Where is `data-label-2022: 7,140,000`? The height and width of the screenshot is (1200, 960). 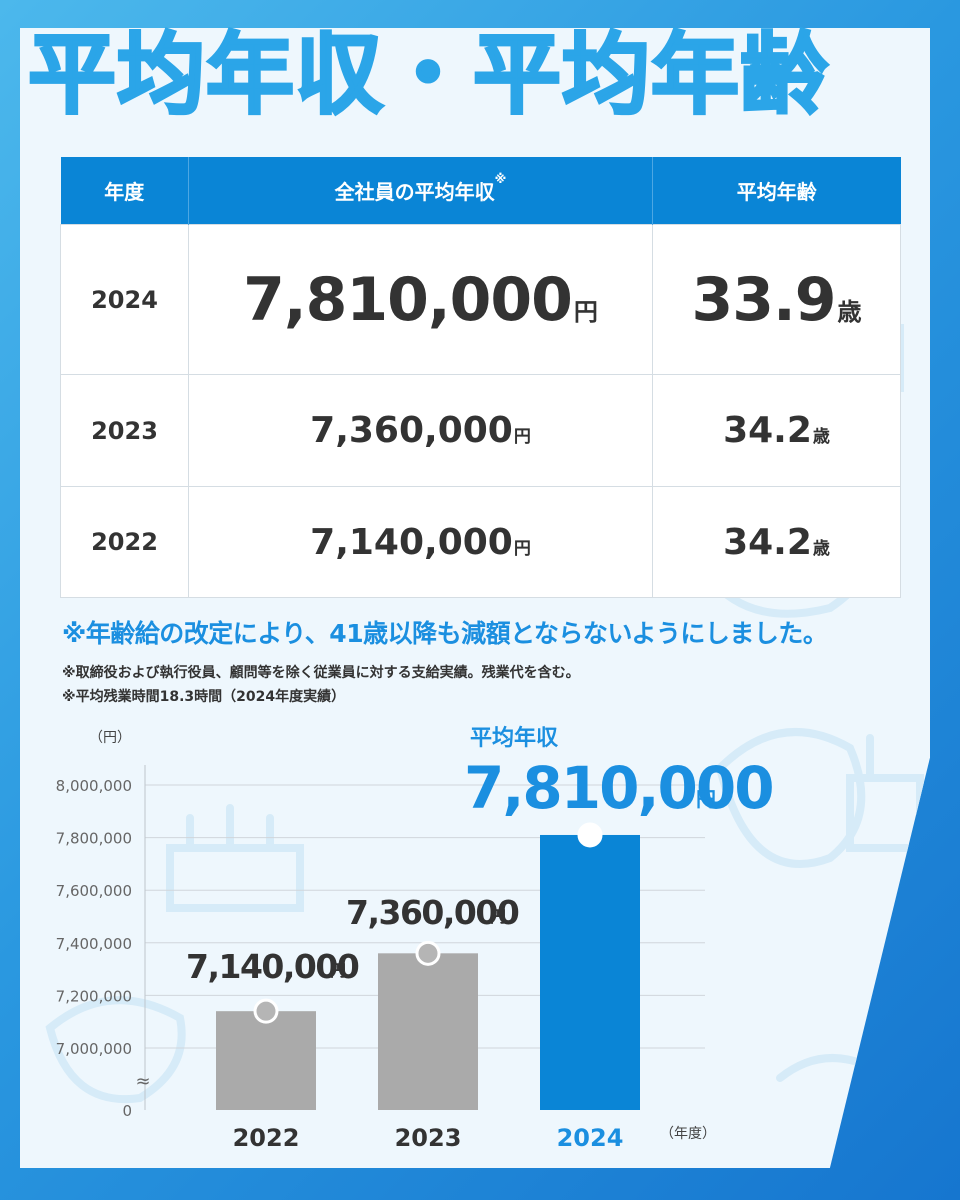 data-label-2022: 7,140,000 is located at coordinates (272, 966).